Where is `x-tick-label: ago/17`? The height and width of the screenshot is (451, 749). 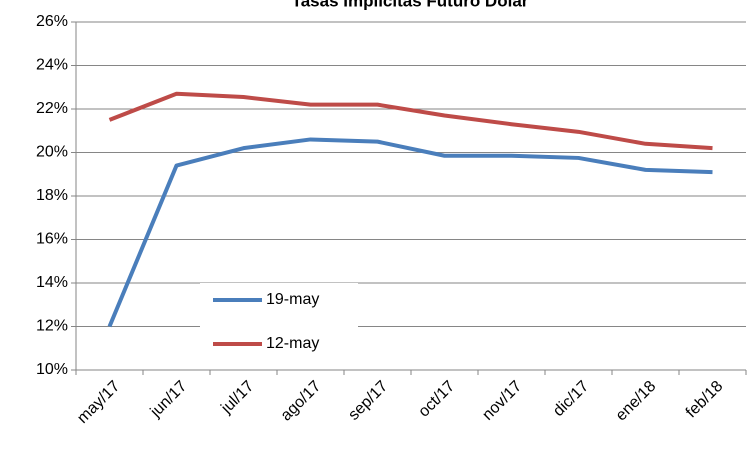
x-tick-label: ago/17 is located at coordinates (301, 401).